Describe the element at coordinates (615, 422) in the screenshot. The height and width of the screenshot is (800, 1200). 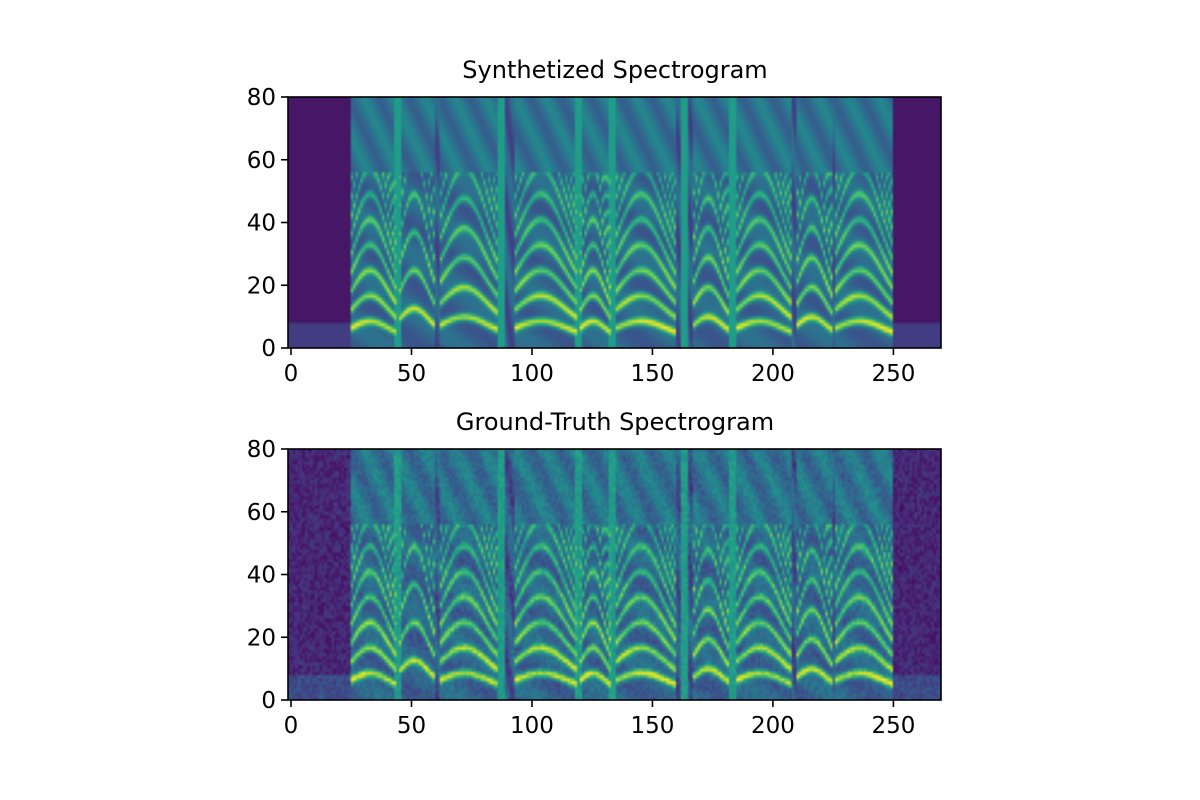
I see `panel-title: Ground-Truth Spectrogram` at that location.